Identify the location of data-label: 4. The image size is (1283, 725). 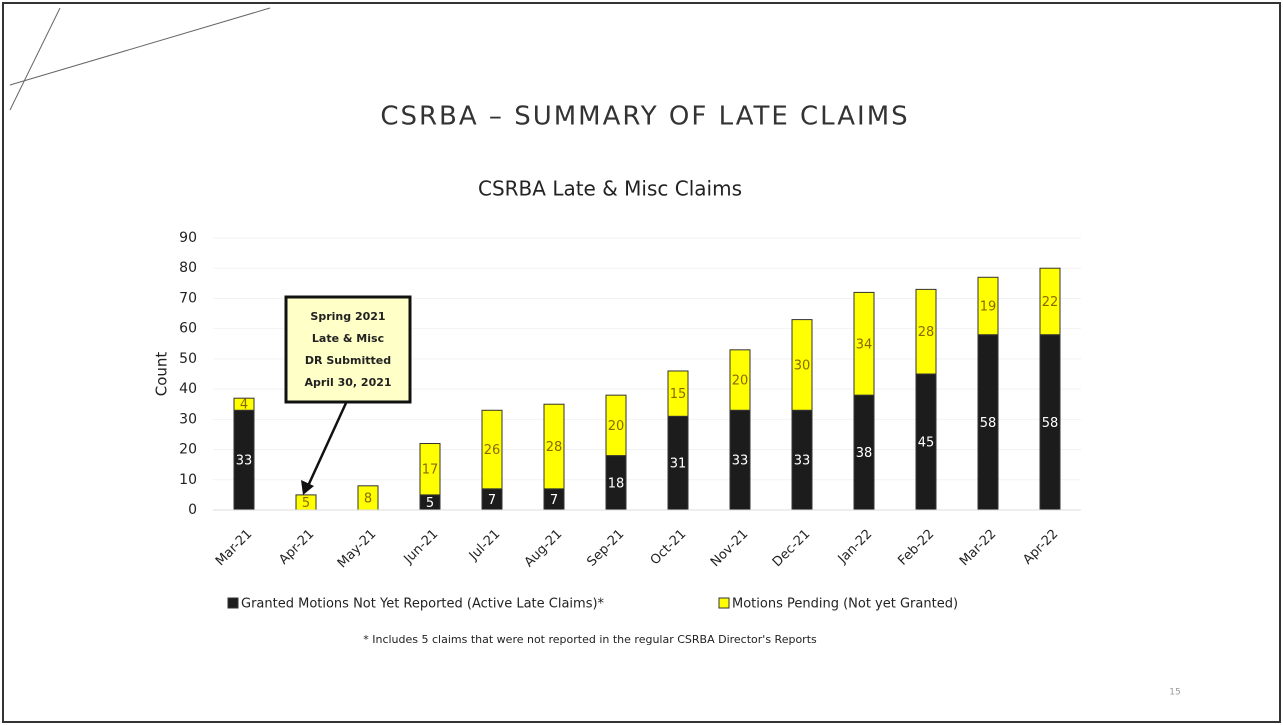
(244, 405).